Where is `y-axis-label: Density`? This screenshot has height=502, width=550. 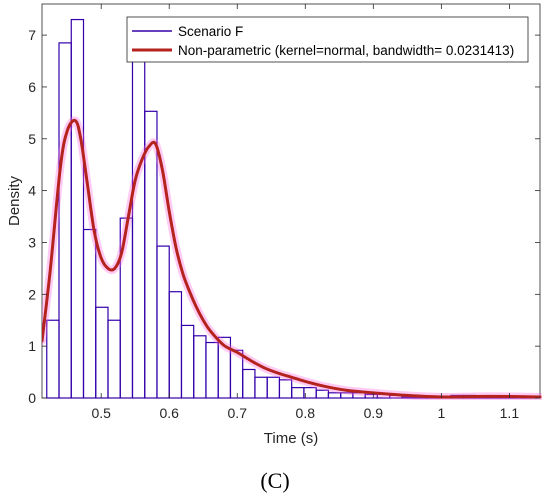 y-axis-label: Density is located at coordinates (14, 200).